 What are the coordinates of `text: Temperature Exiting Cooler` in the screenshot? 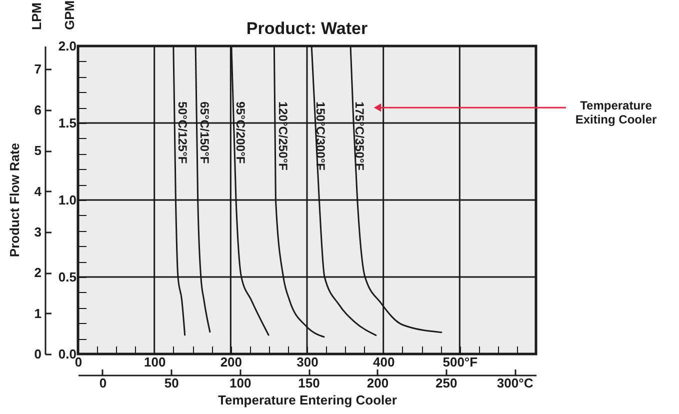 It's located at (616, 112).